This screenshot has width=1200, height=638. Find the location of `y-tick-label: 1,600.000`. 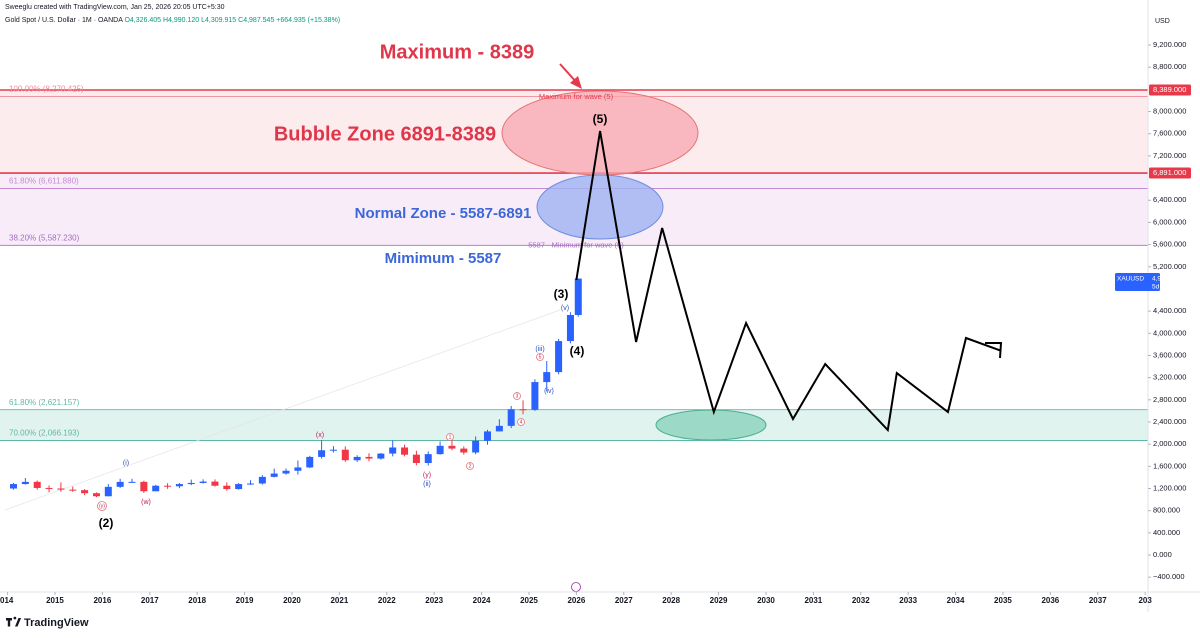

y-tick-label: 1,600.000 is located at coordinates (1169, 465).